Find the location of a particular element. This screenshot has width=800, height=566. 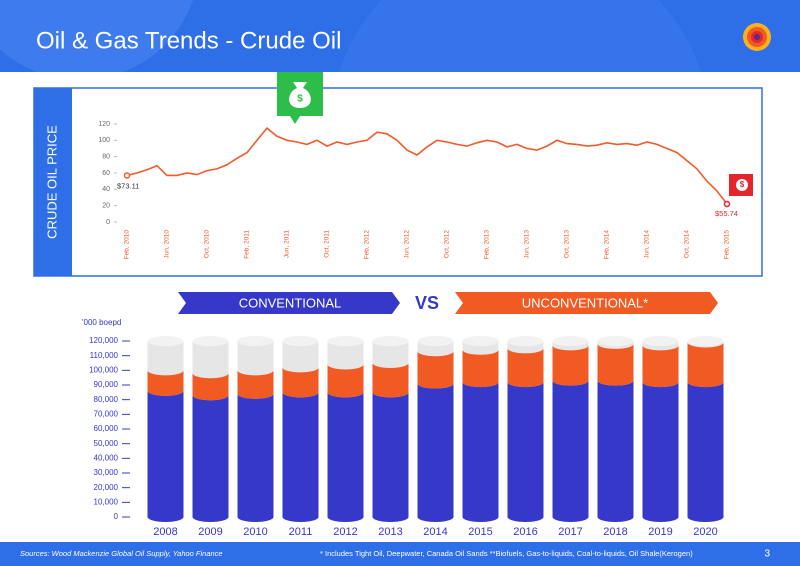

x-tick-label: 2016 is located at coordinates (525, 532).